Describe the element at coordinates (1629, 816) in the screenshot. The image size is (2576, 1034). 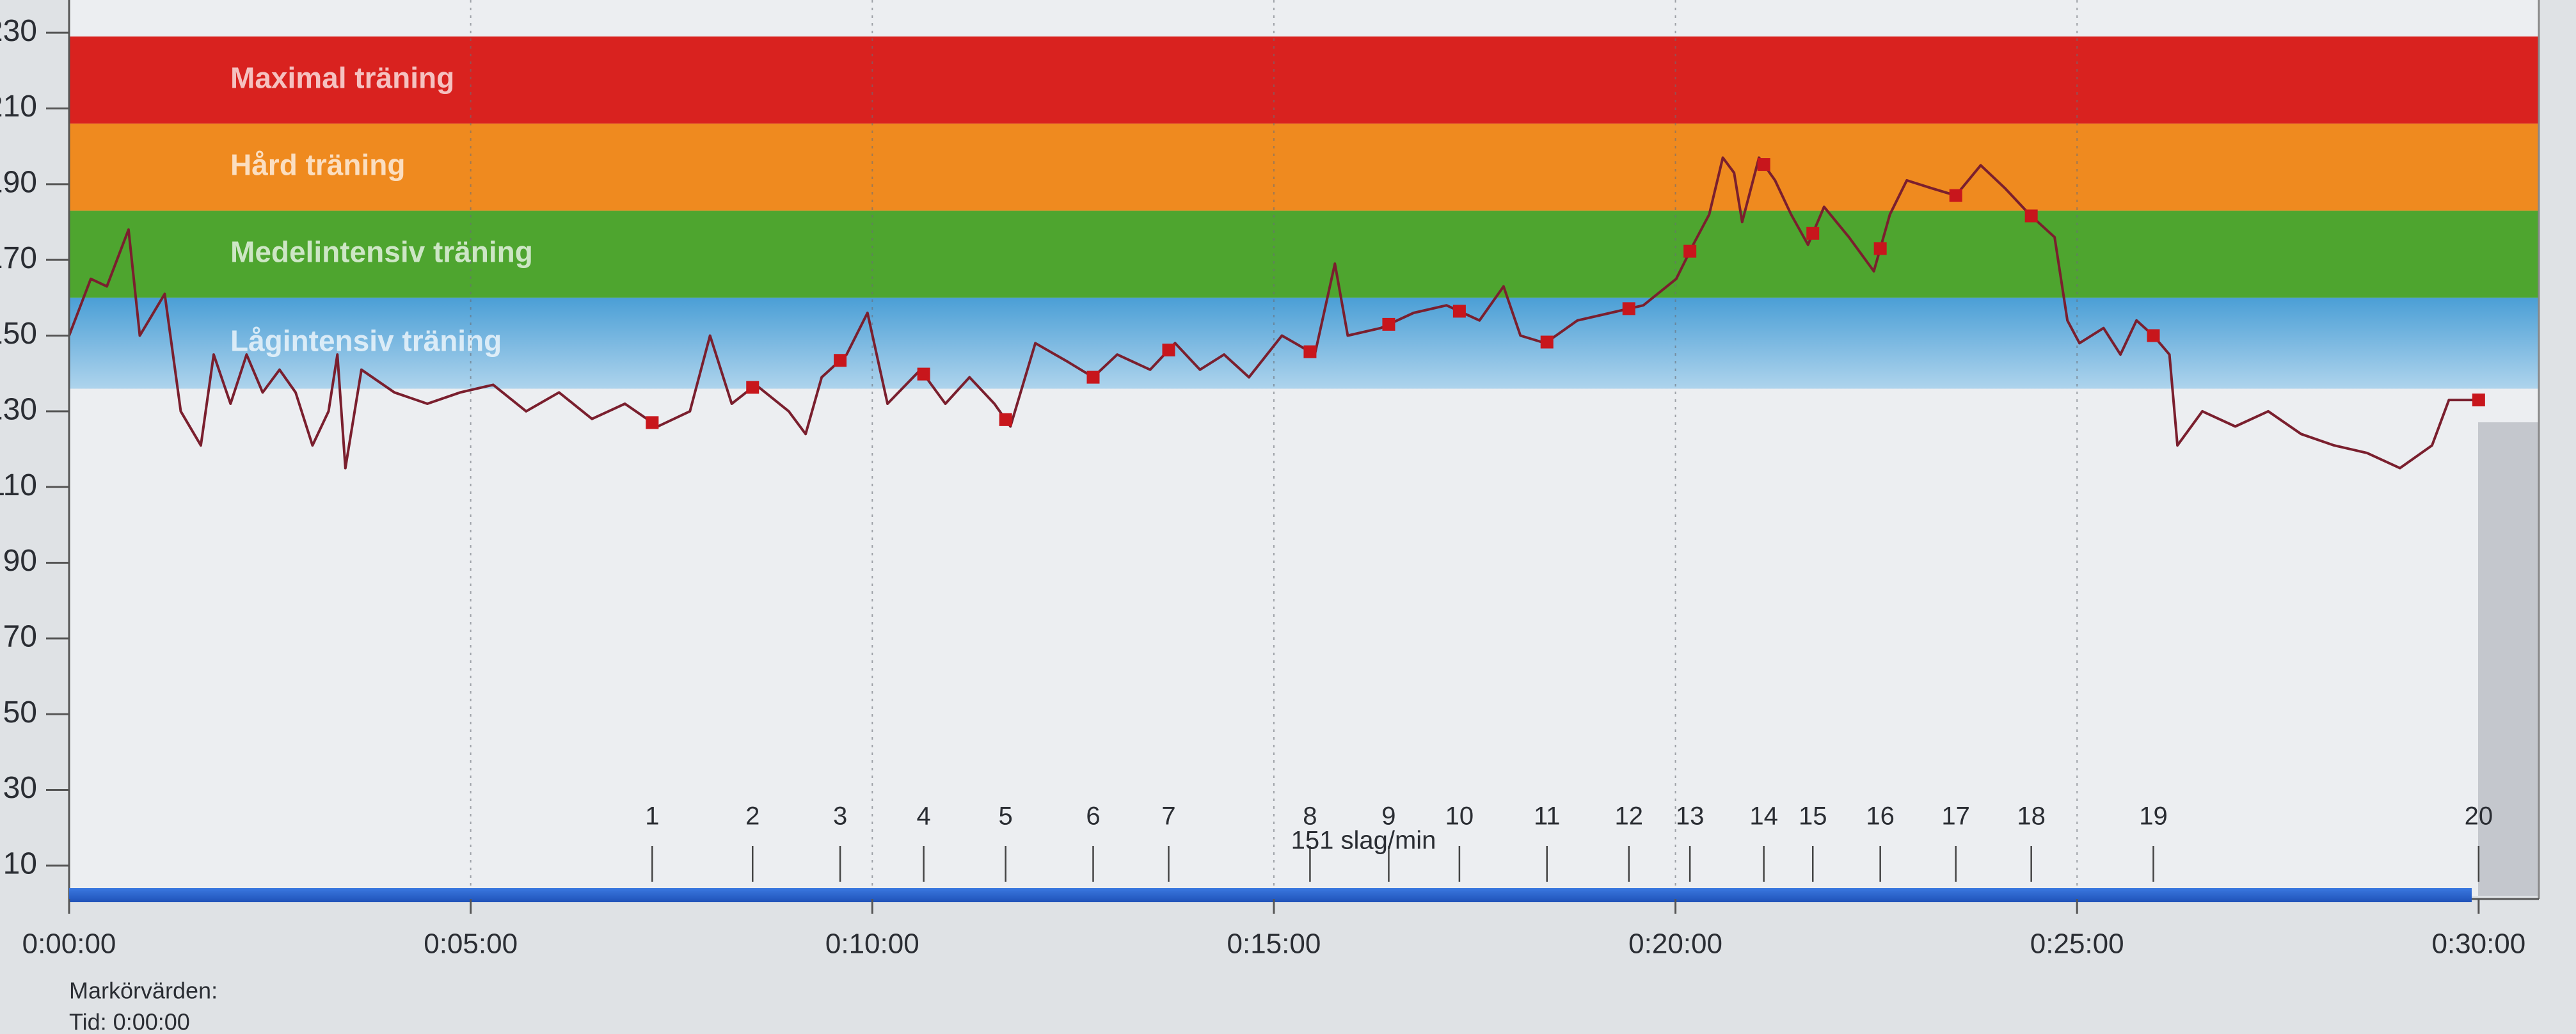
I see `marker-label: 12` at that location.